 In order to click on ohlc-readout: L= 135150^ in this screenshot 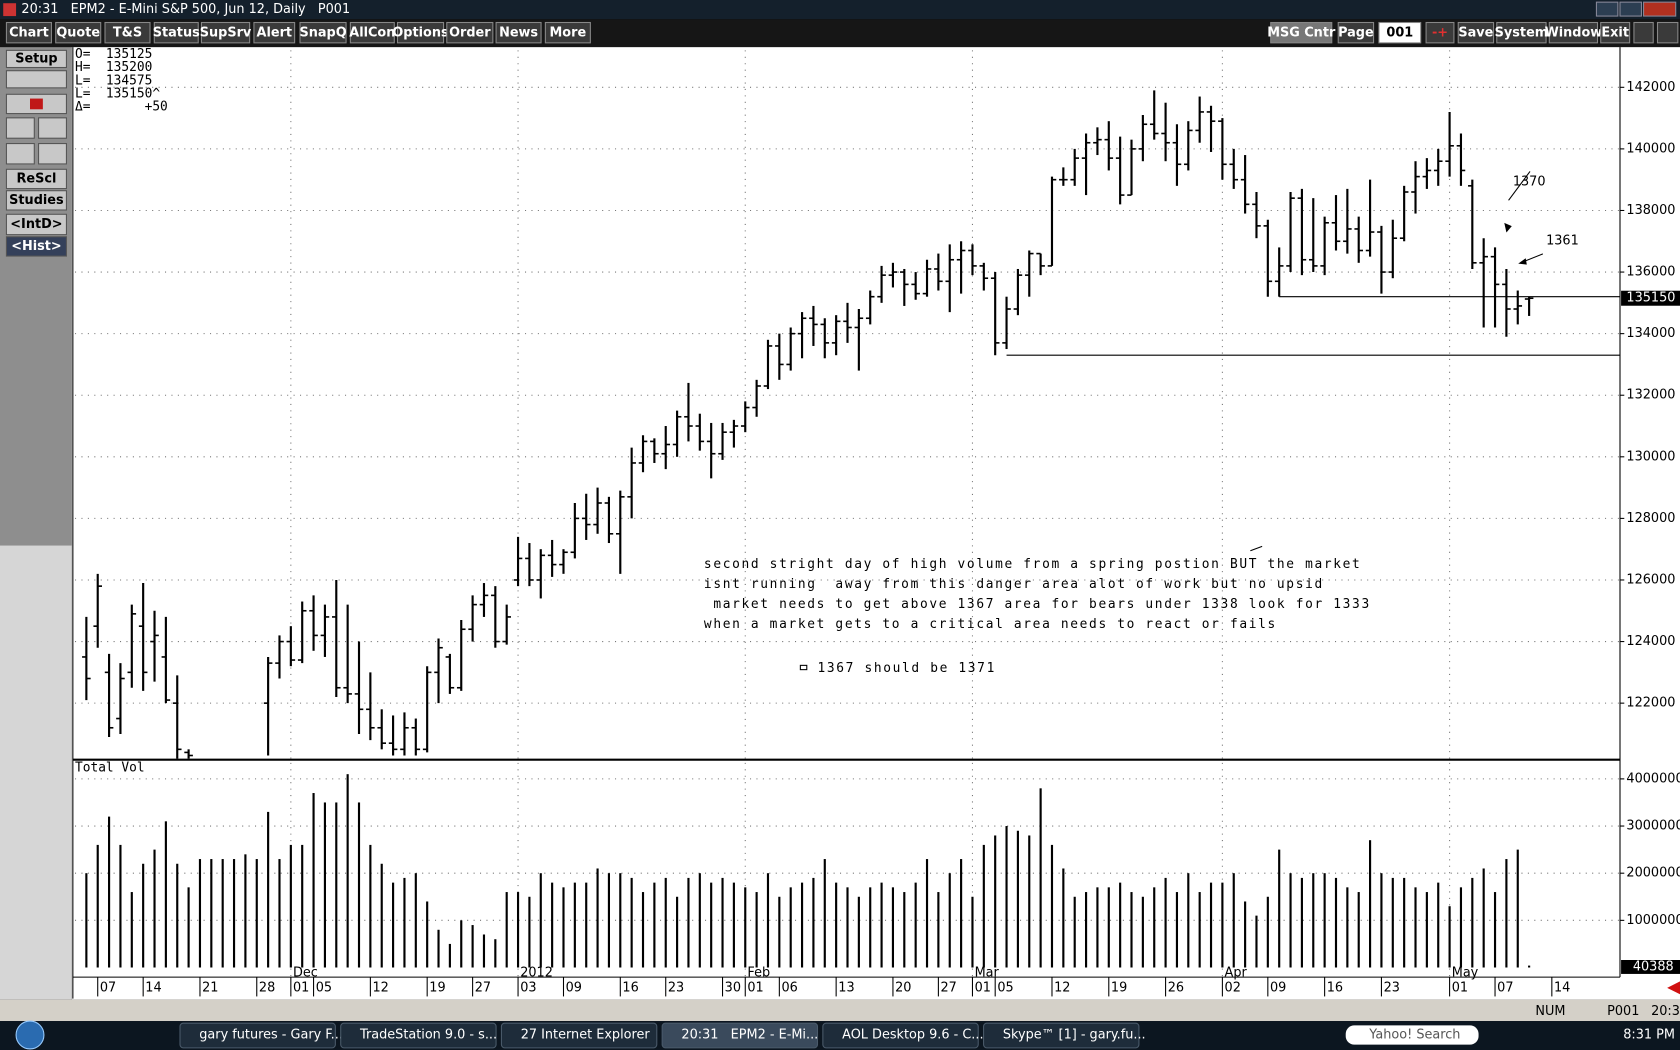, I will do `click(117, 93)`.